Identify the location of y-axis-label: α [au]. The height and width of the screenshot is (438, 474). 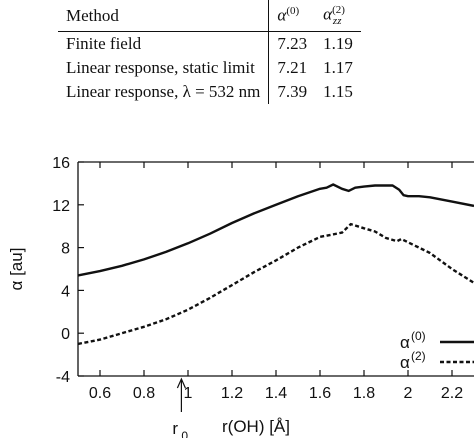
(16, 269).